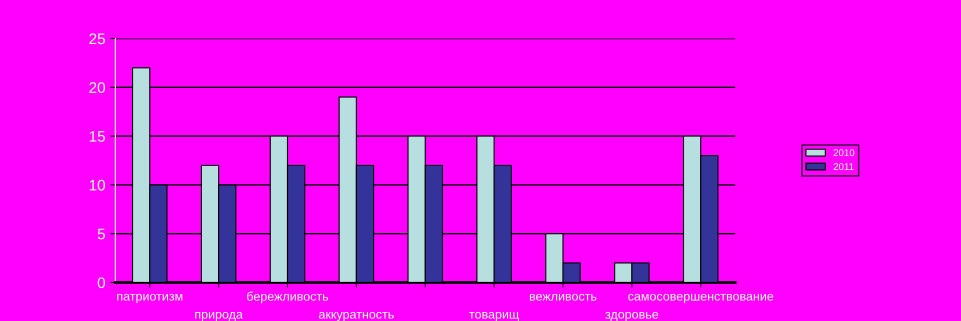 Image resolution: width=961 pixels, height=321 pixels. I want to click on x-tick-label: бережливость, so click(287, 298).